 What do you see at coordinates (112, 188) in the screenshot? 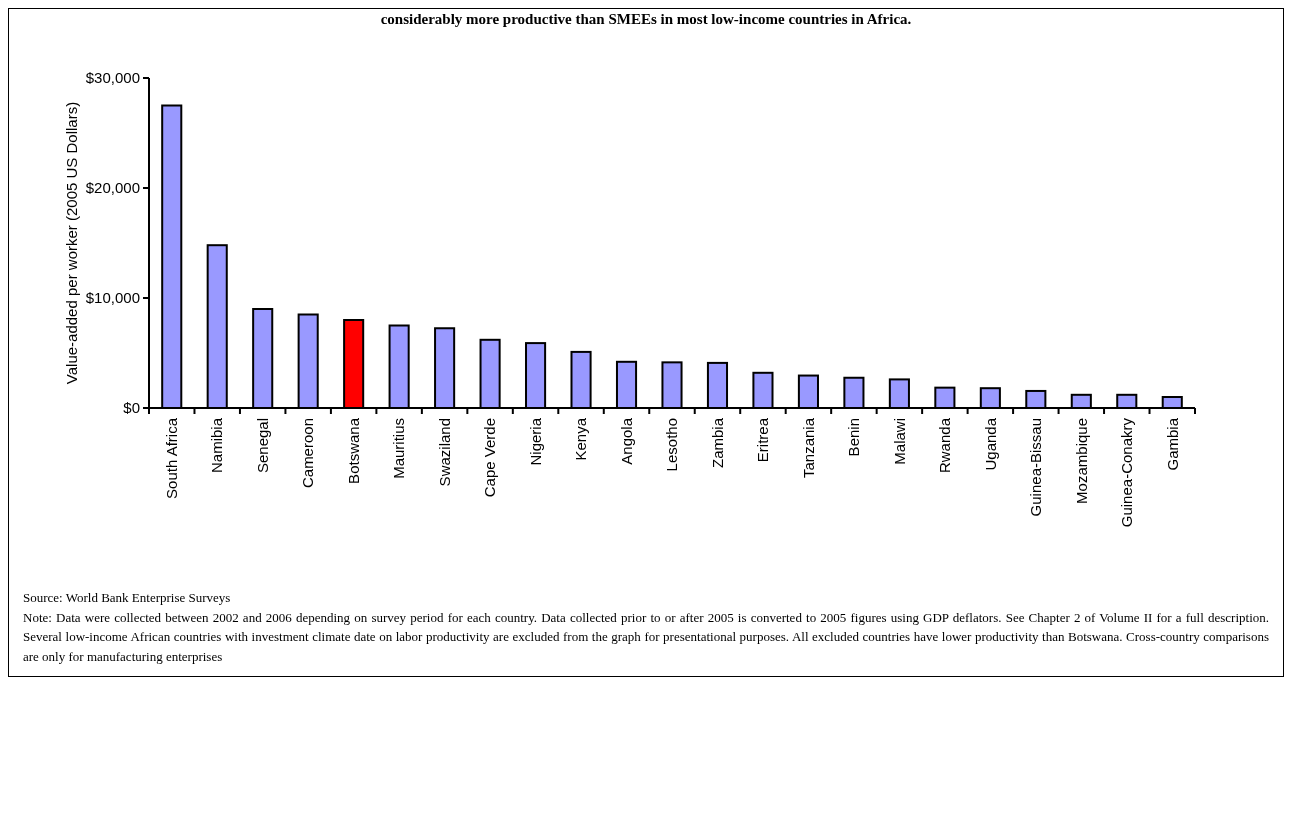
I see `y-tick-label: $20,000` at bounding box center [112, 188].